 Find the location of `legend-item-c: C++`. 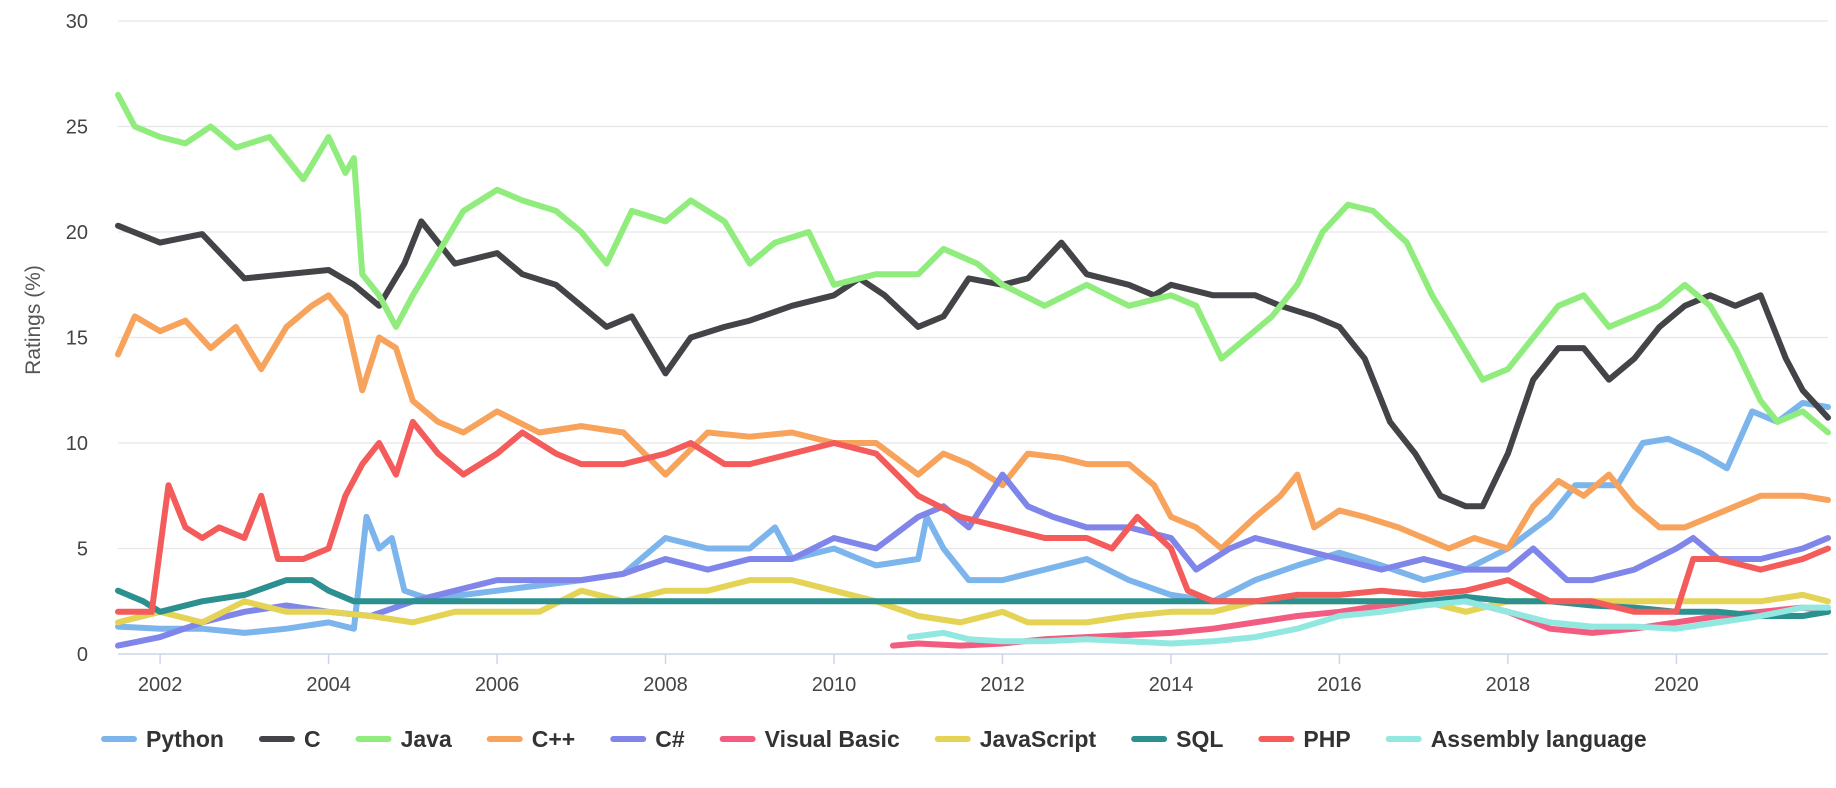

legend-item-c: C++ is located at coordinates (530, 739).